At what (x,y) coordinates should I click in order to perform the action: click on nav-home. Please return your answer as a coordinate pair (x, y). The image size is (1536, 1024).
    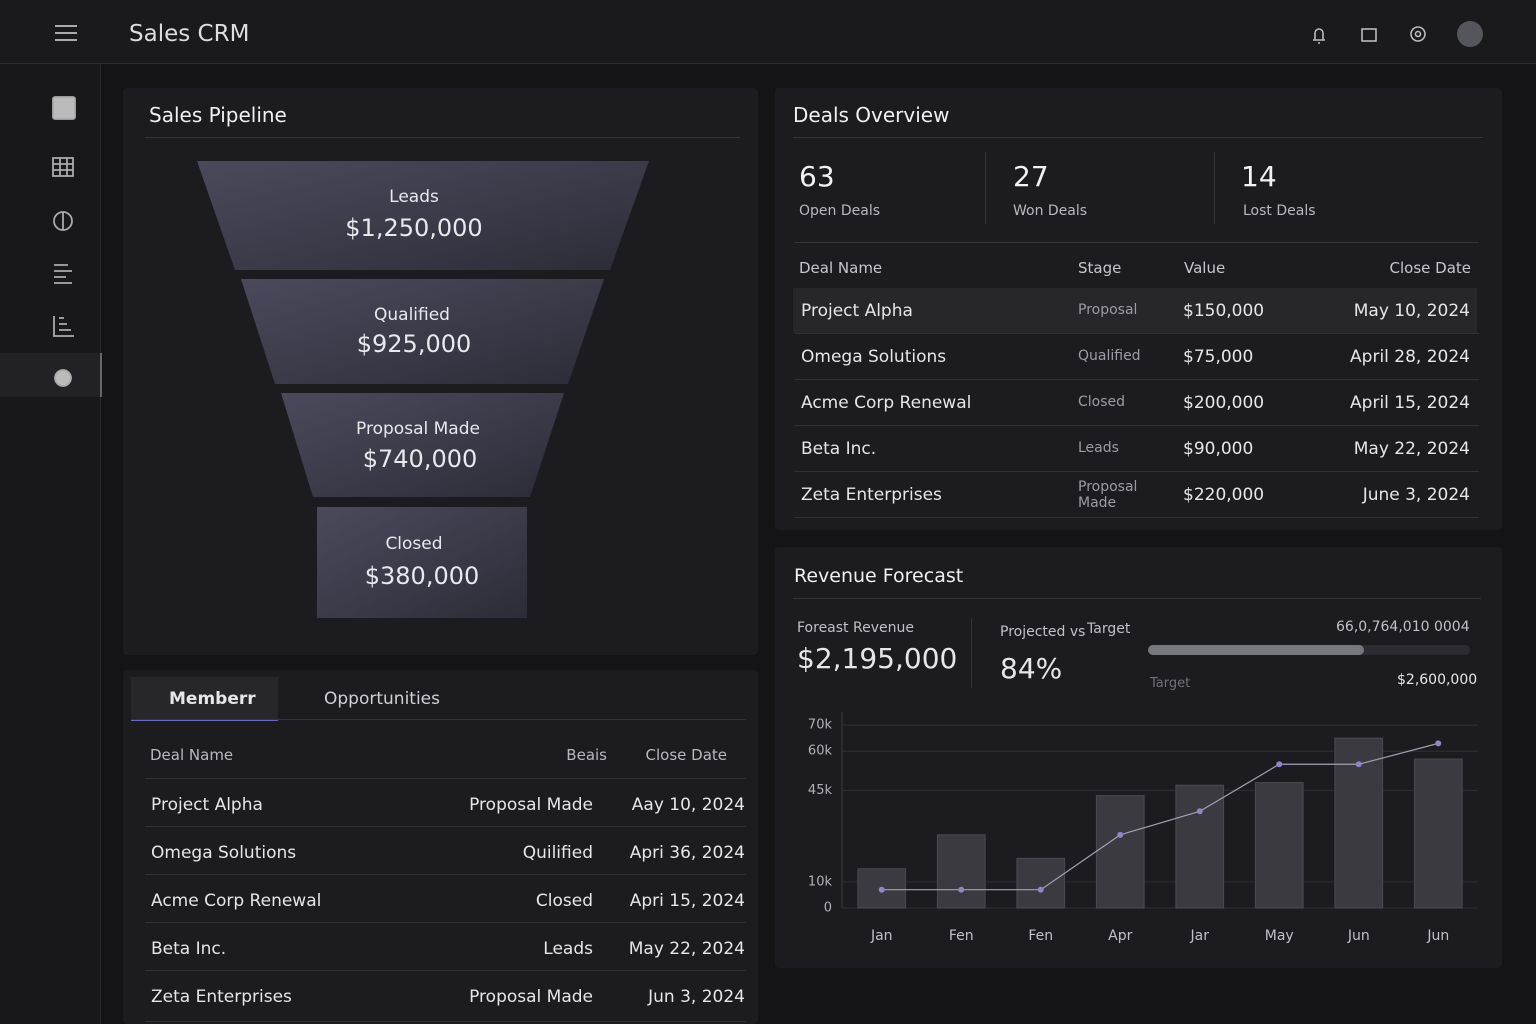
    Looking at the image, I should click on (64, 108).